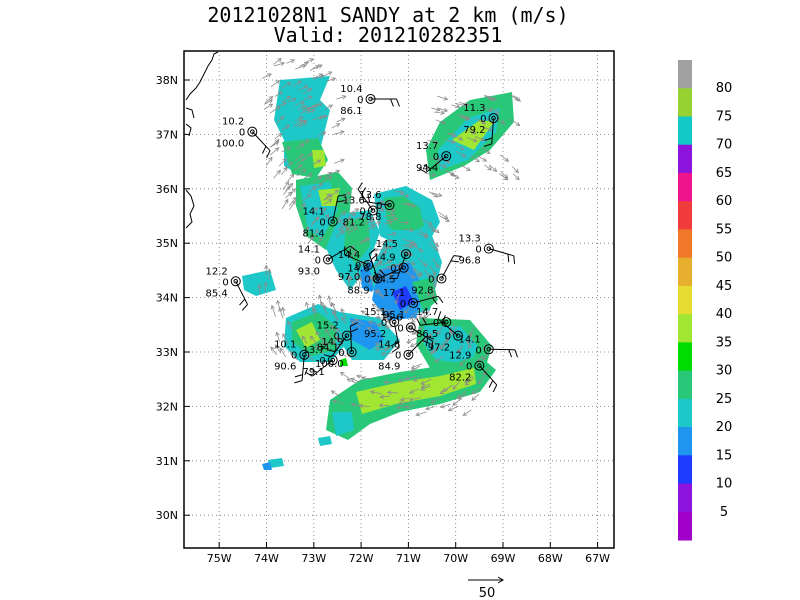 This screenshot has width=800, height=600. Describe the element at coordinates (474, 130) in the screenshot. I see `station-label: 79.2` at that location.